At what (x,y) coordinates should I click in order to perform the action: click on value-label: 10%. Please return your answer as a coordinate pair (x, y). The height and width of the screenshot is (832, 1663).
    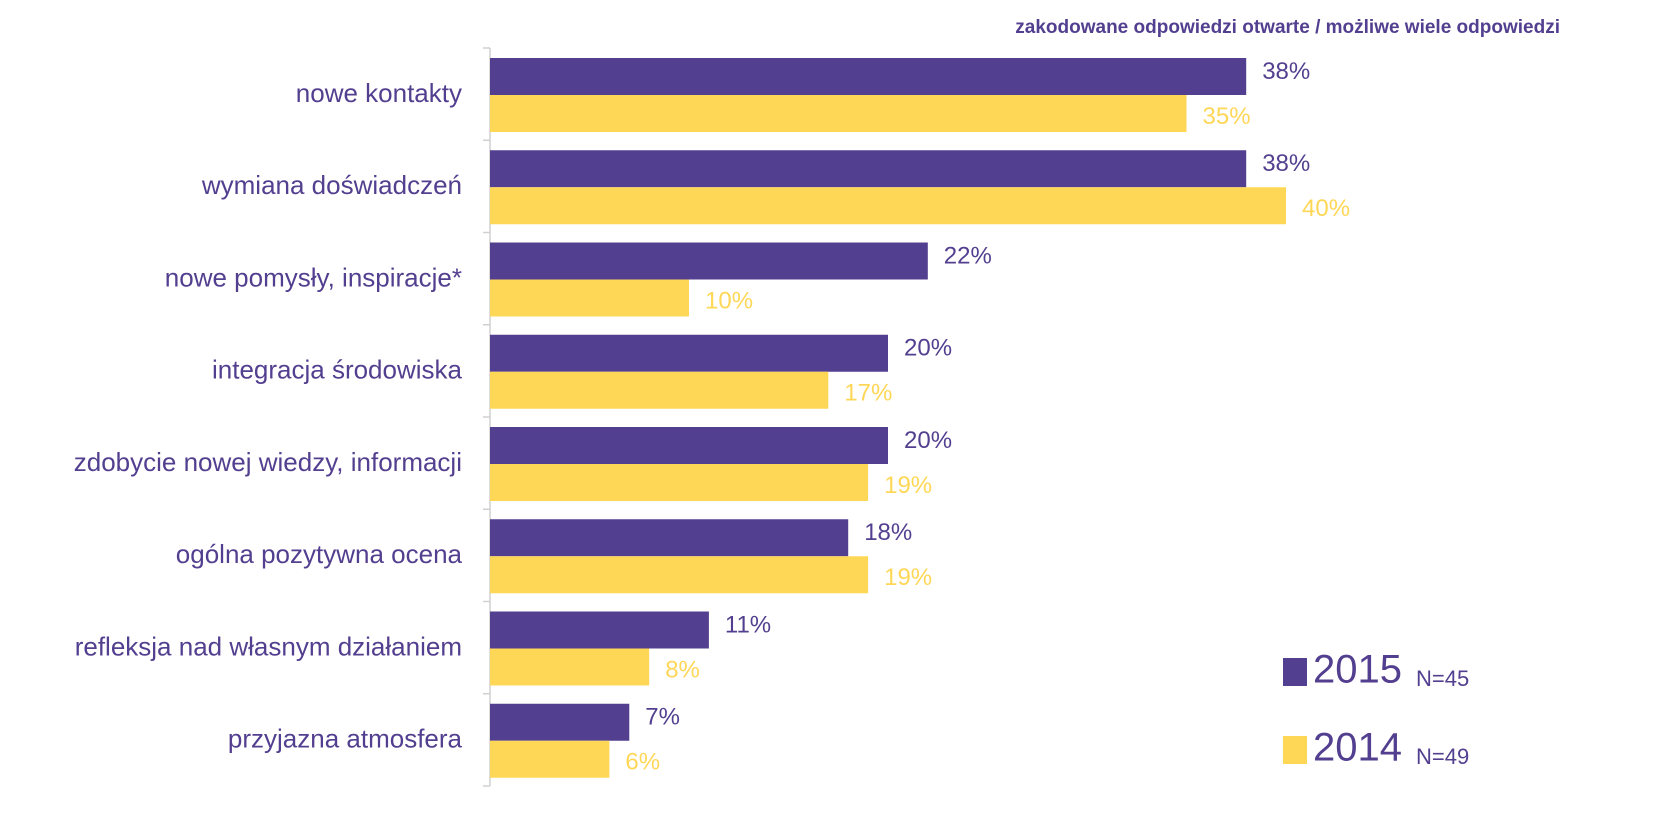
    Looking at the image, I should click on (729, 300).